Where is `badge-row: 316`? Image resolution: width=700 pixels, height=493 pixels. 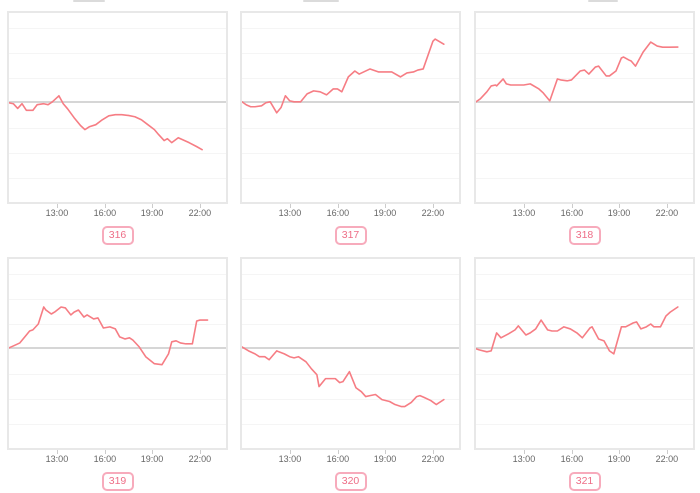
badge-row: 316 is located at coordinates (117, 235).